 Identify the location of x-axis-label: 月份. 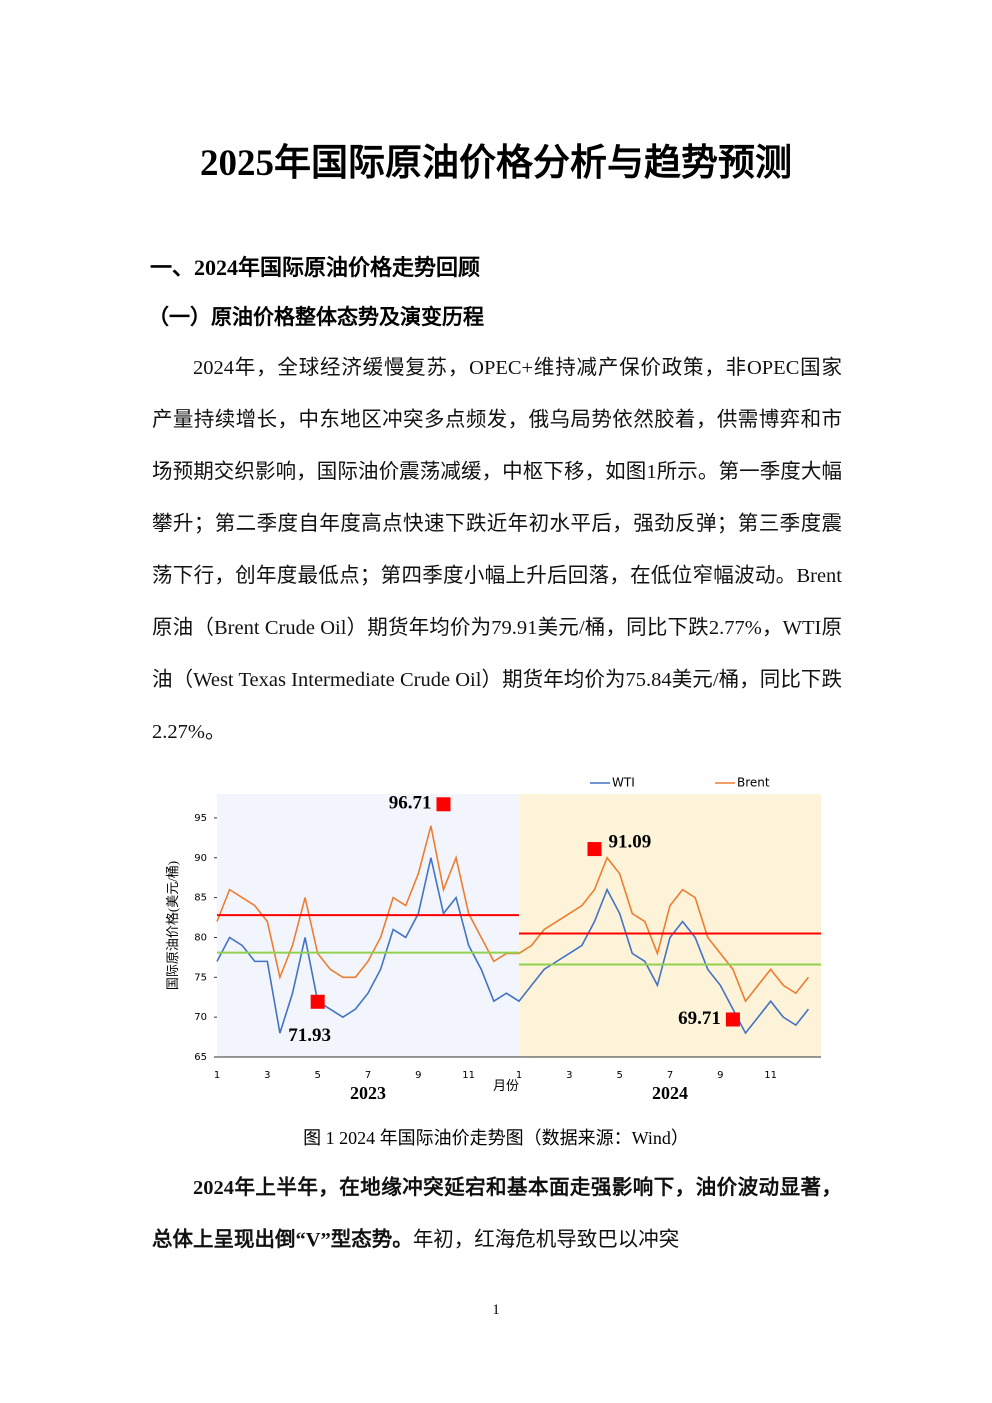
(506, 1085).